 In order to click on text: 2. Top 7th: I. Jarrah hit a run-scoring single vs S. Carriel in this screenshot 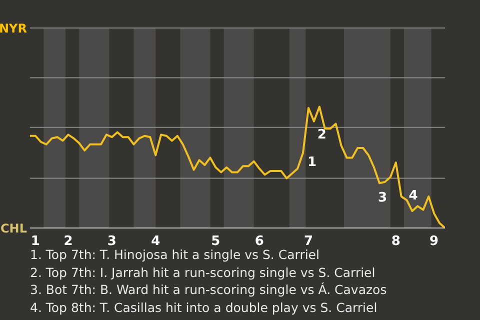, I will do `click(203, 272)`.